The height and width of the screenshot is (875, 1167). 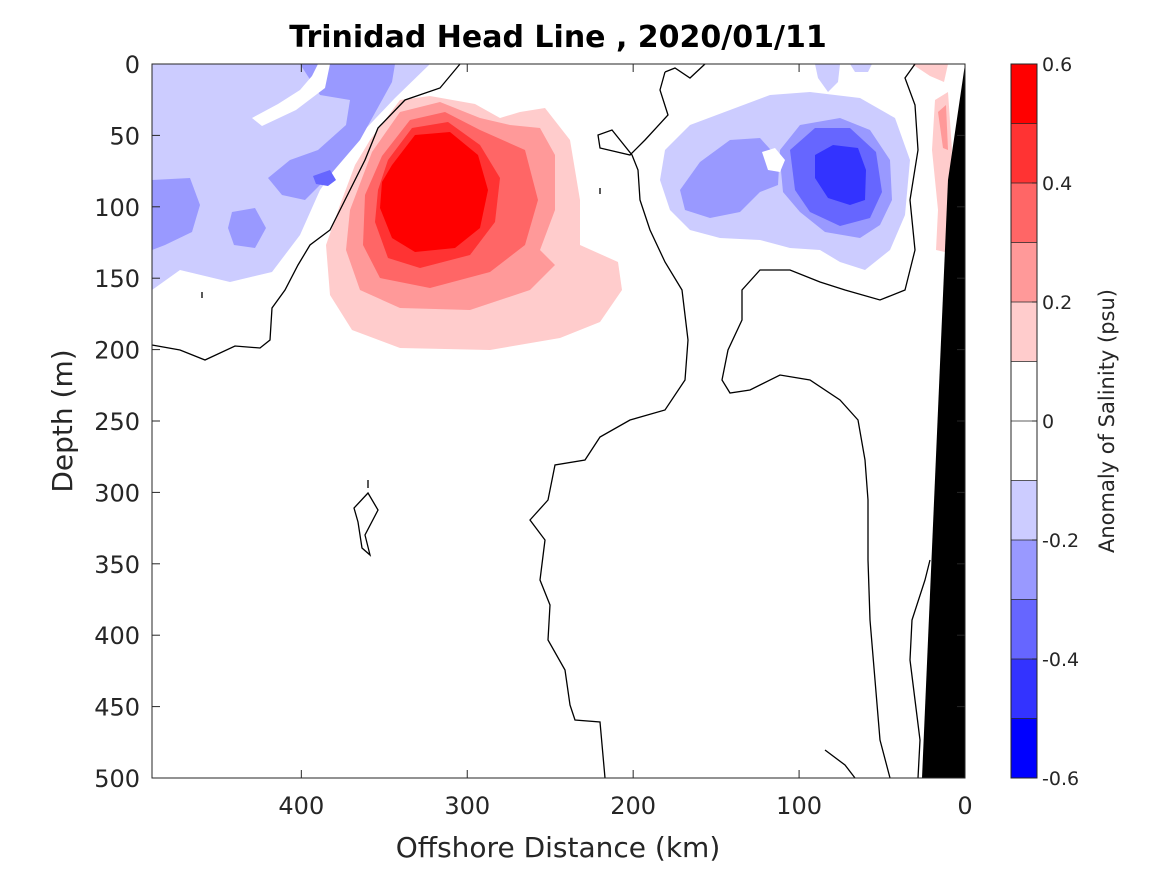 I want to click on contour-fill-neg-0.1-right-top-b, so click(x=861, y=68).